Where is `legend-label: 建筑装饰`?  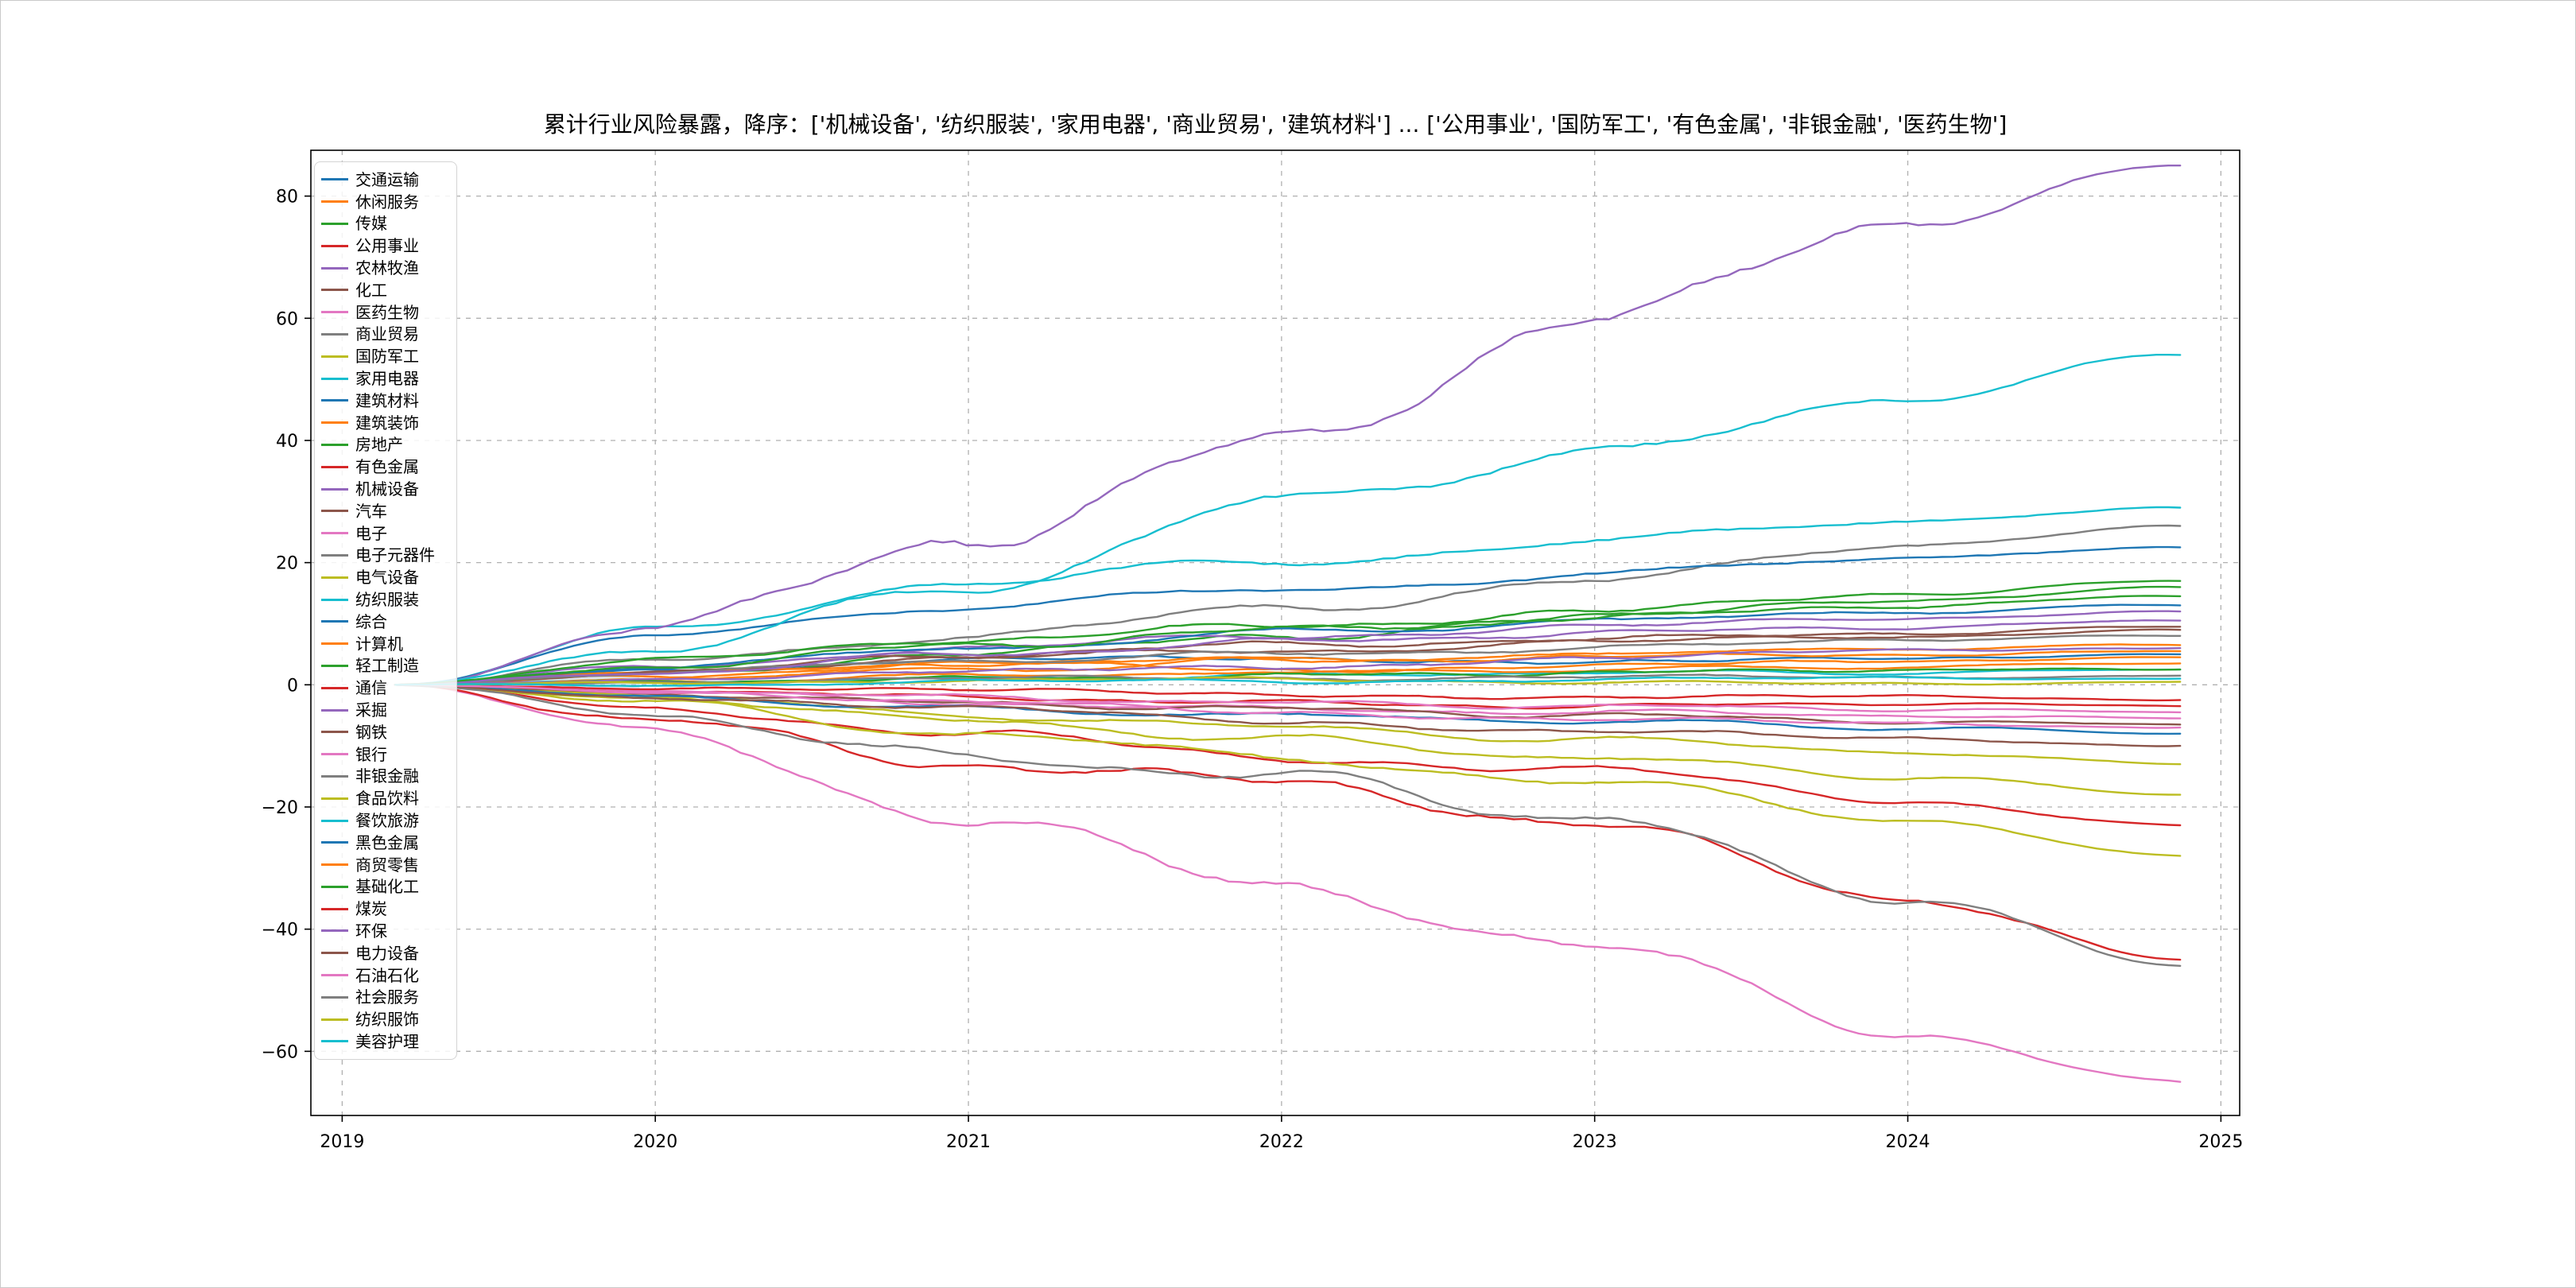
legend-label: 建筑装饰 is located at coordinates (387, 423).